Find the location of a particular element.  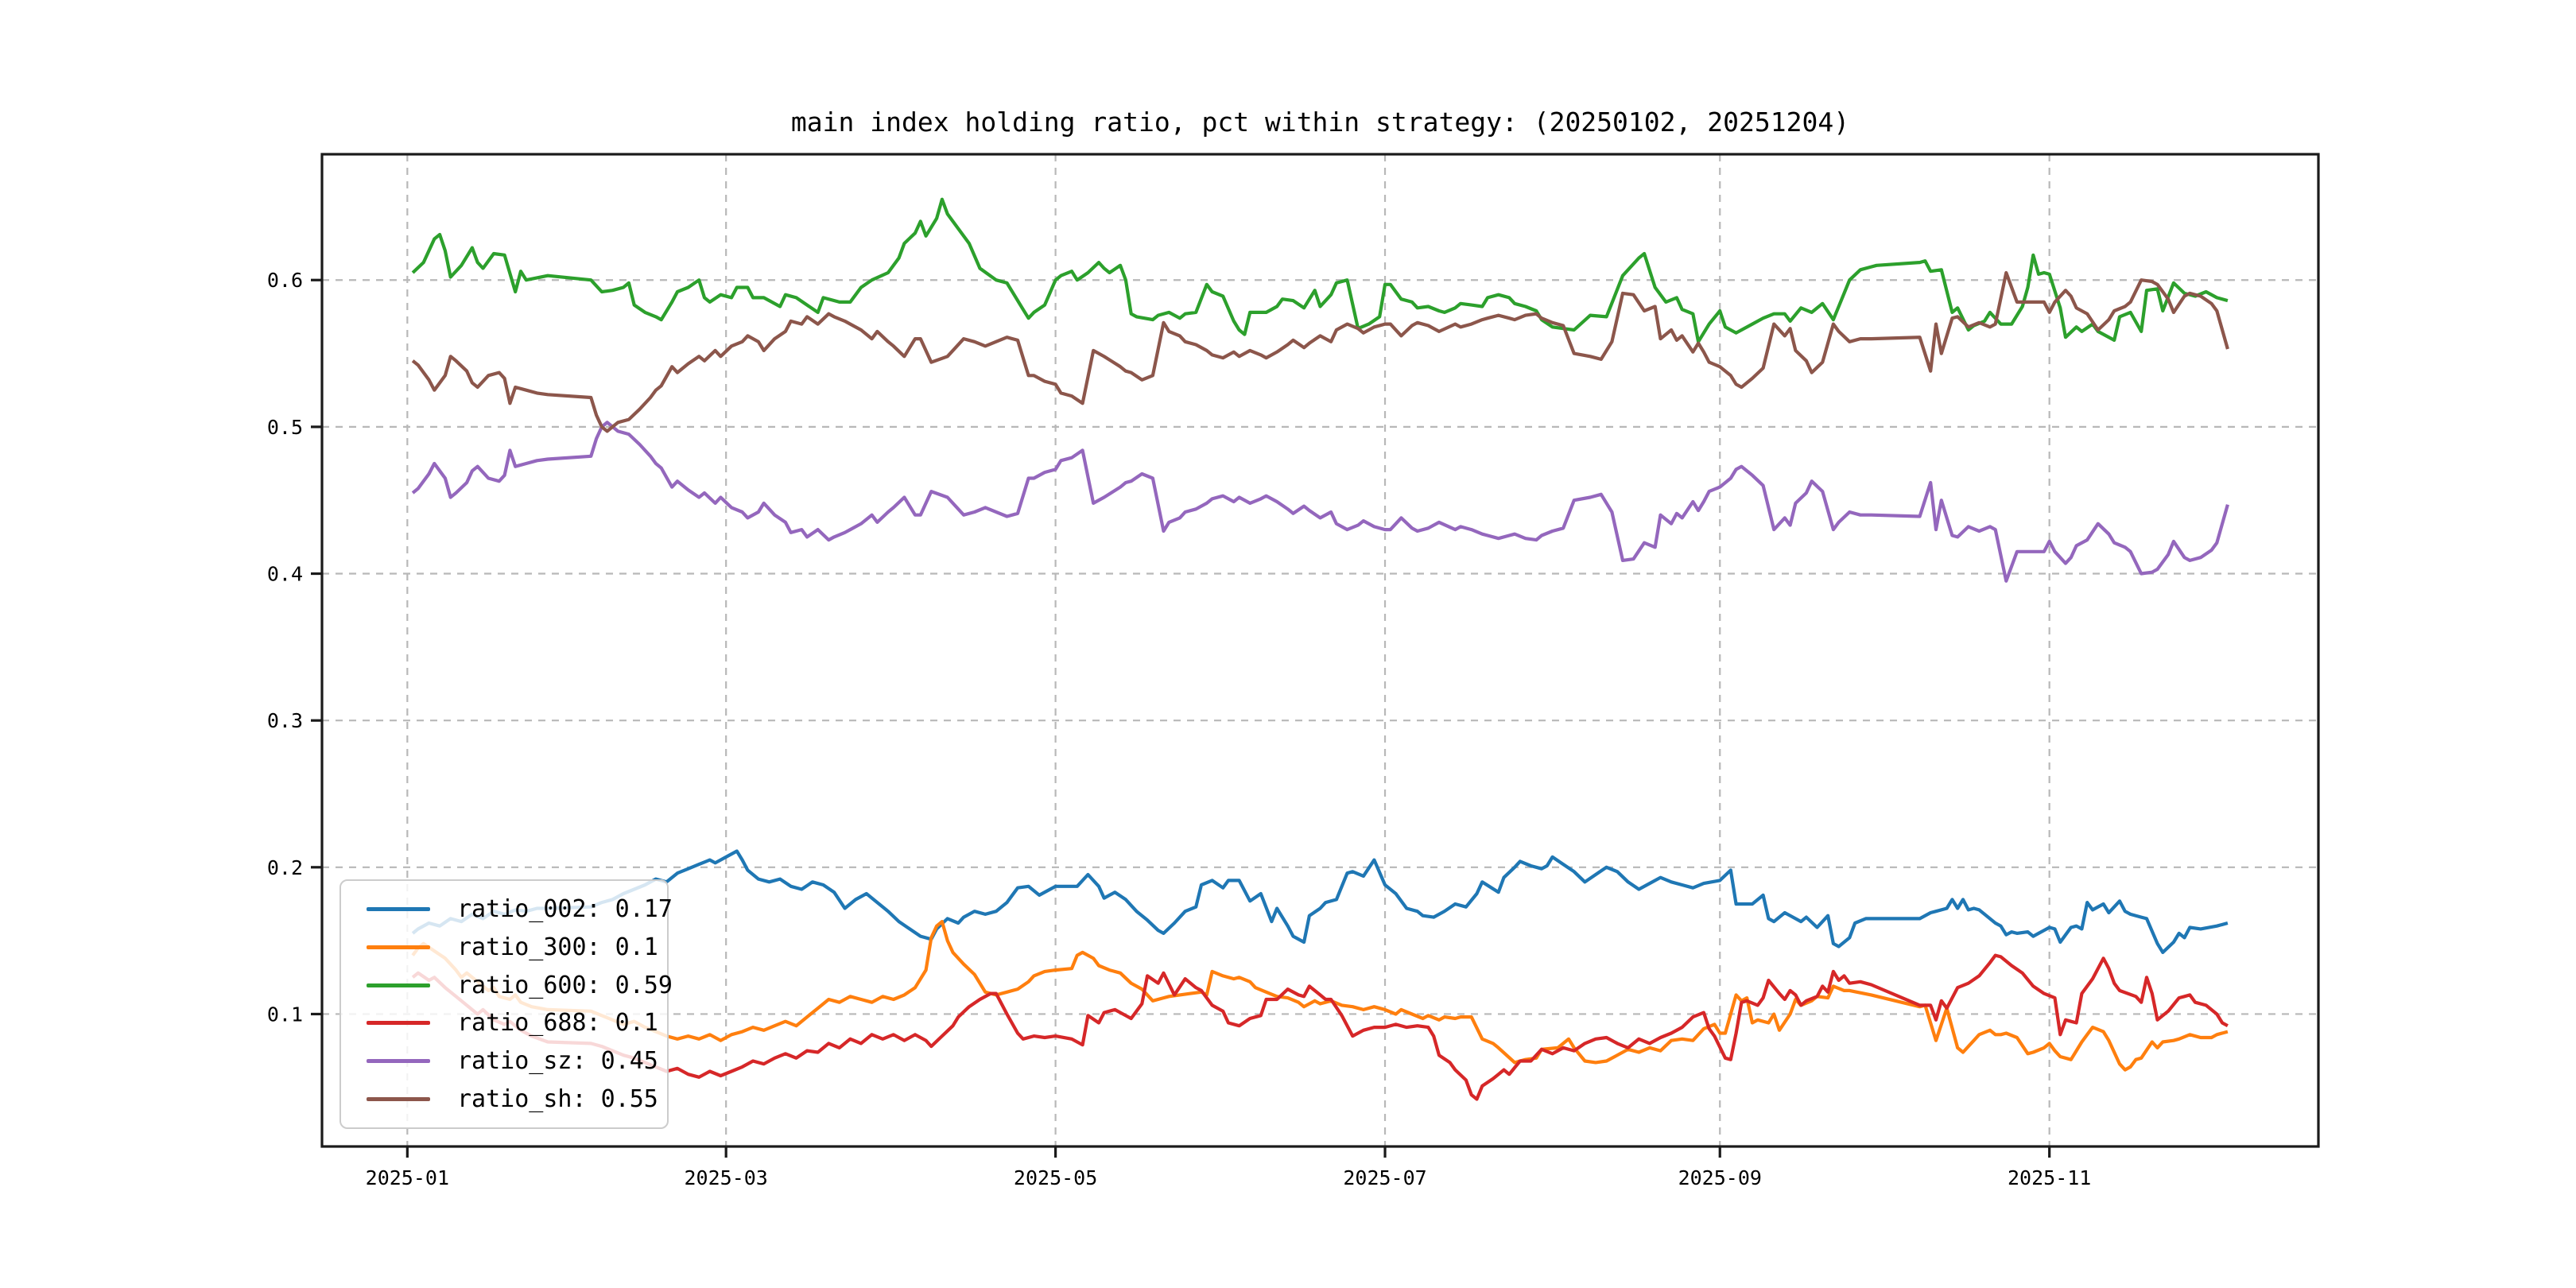

y-tick-label: 0.6 is located at coordinates (285, 281).